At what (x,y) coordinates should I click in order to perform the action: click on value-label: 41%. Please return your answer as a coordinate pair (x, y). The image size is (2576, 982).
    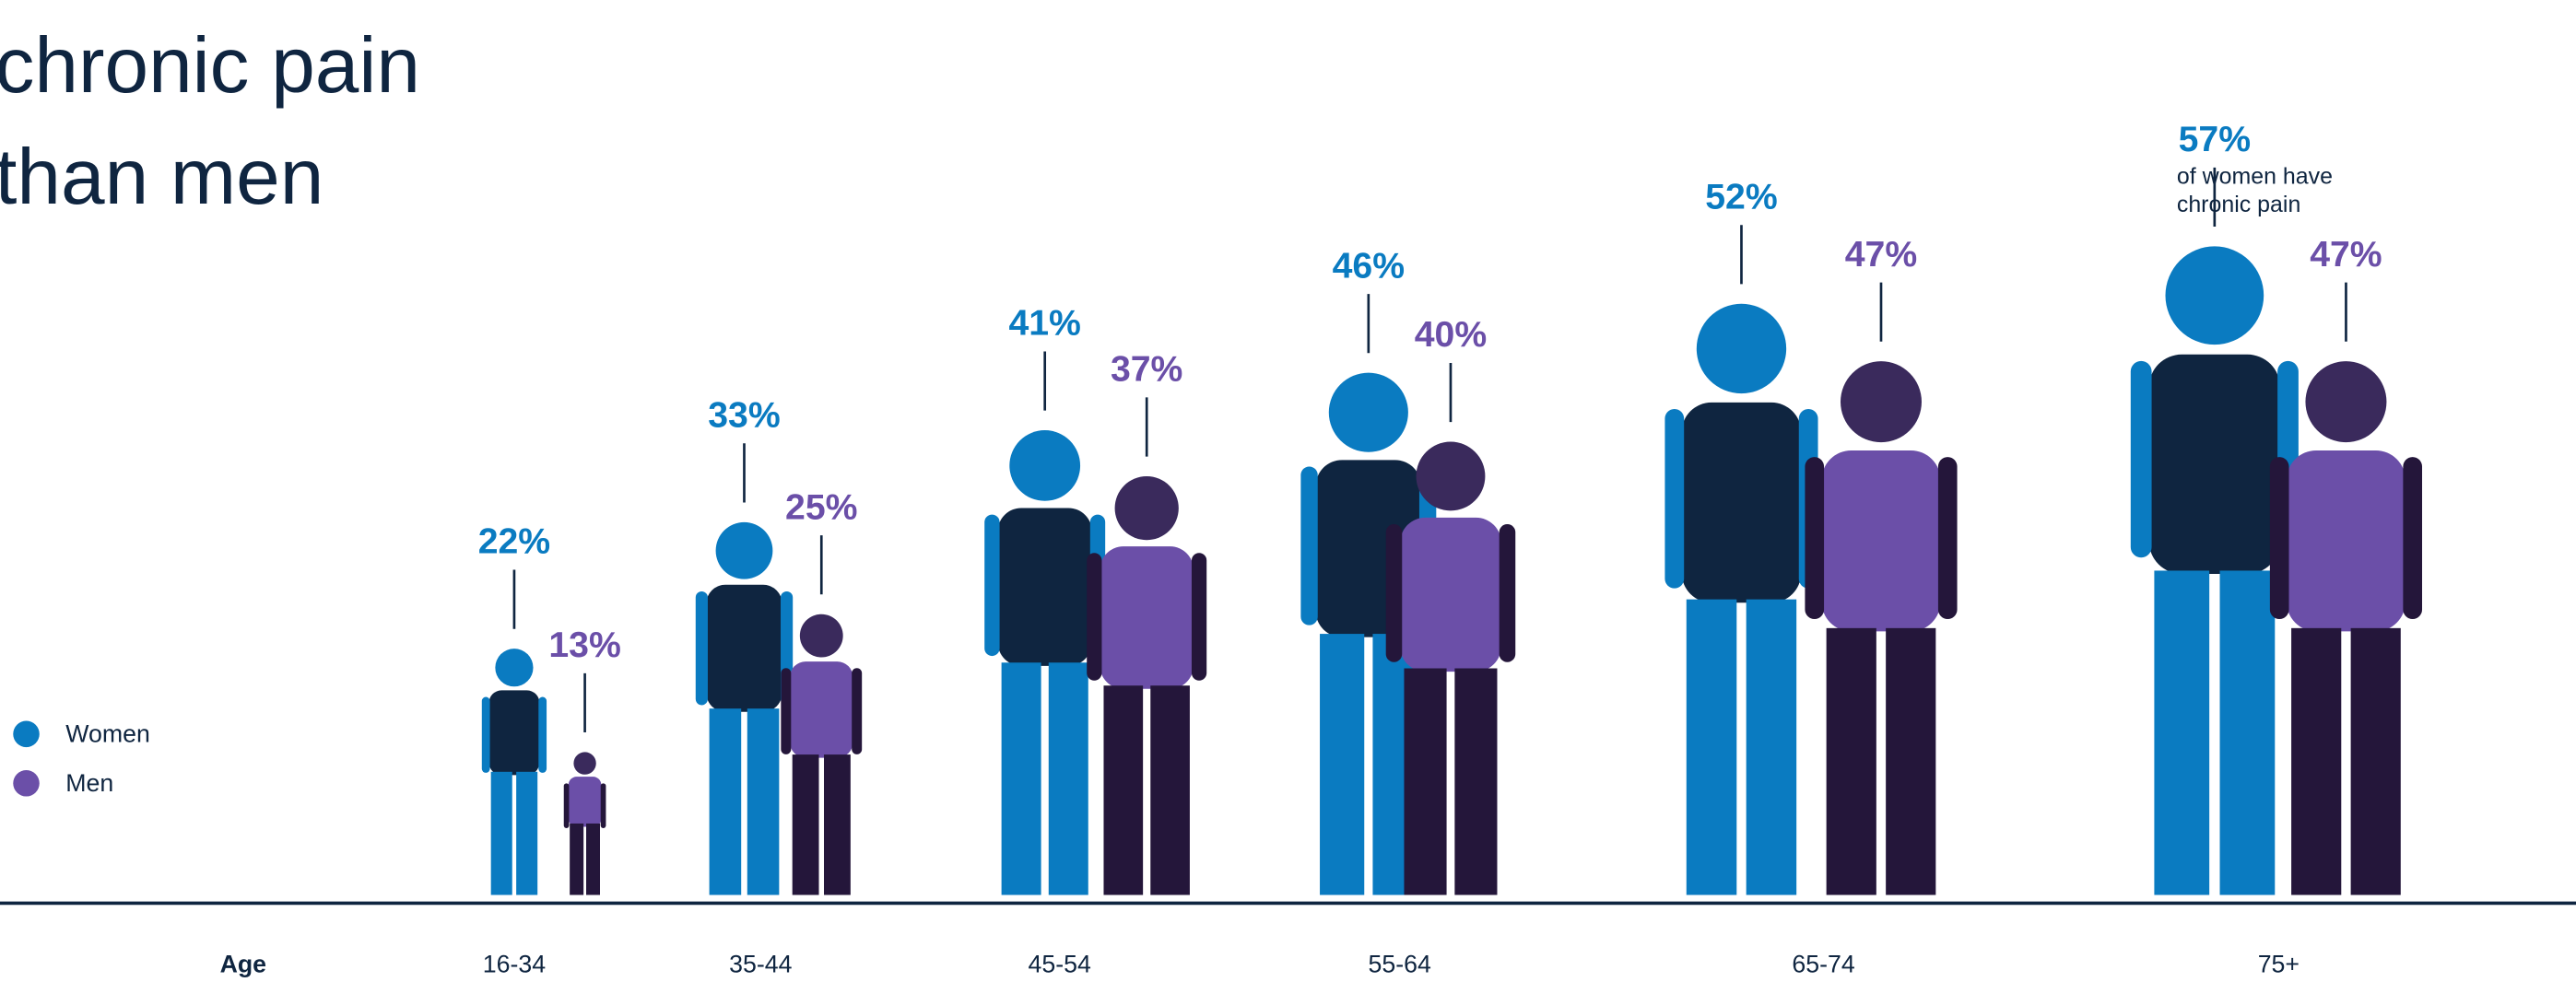
    Looking at the image, I should click on (1044, 324).